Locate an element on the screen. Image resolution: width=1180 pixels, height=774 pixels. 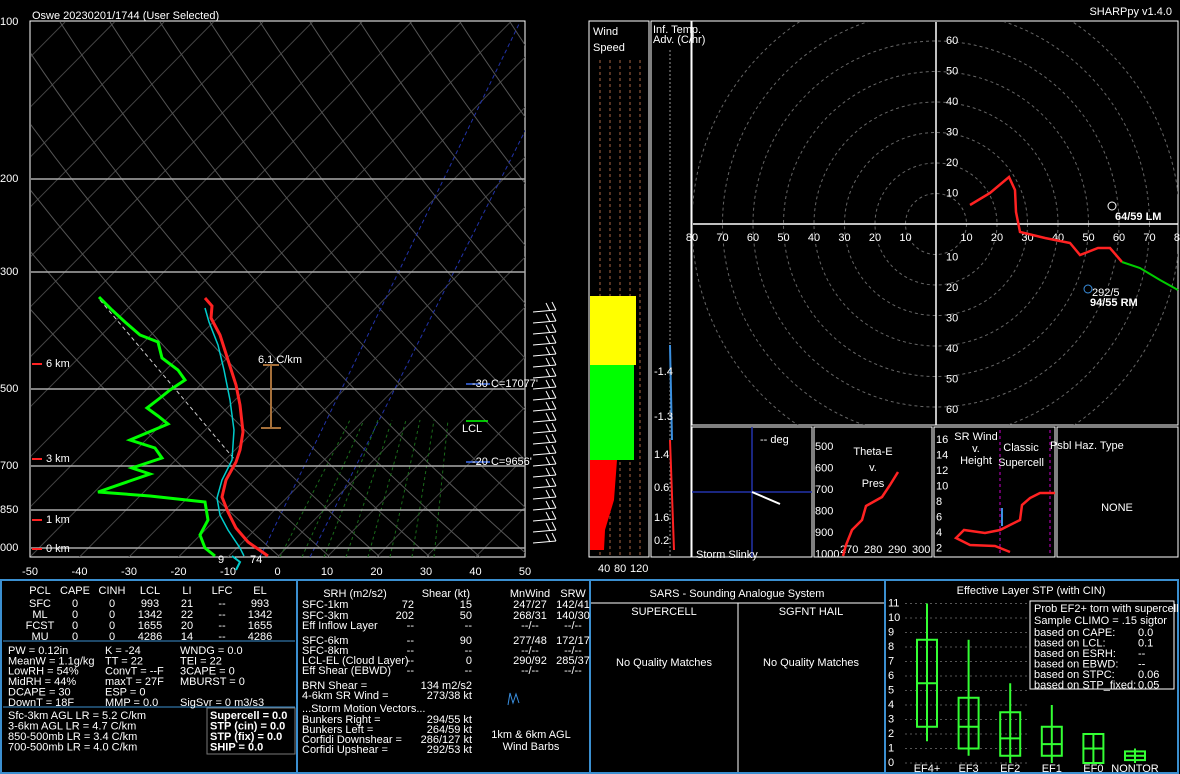
stp-tick: 11 is located at coordinates (893, 603).